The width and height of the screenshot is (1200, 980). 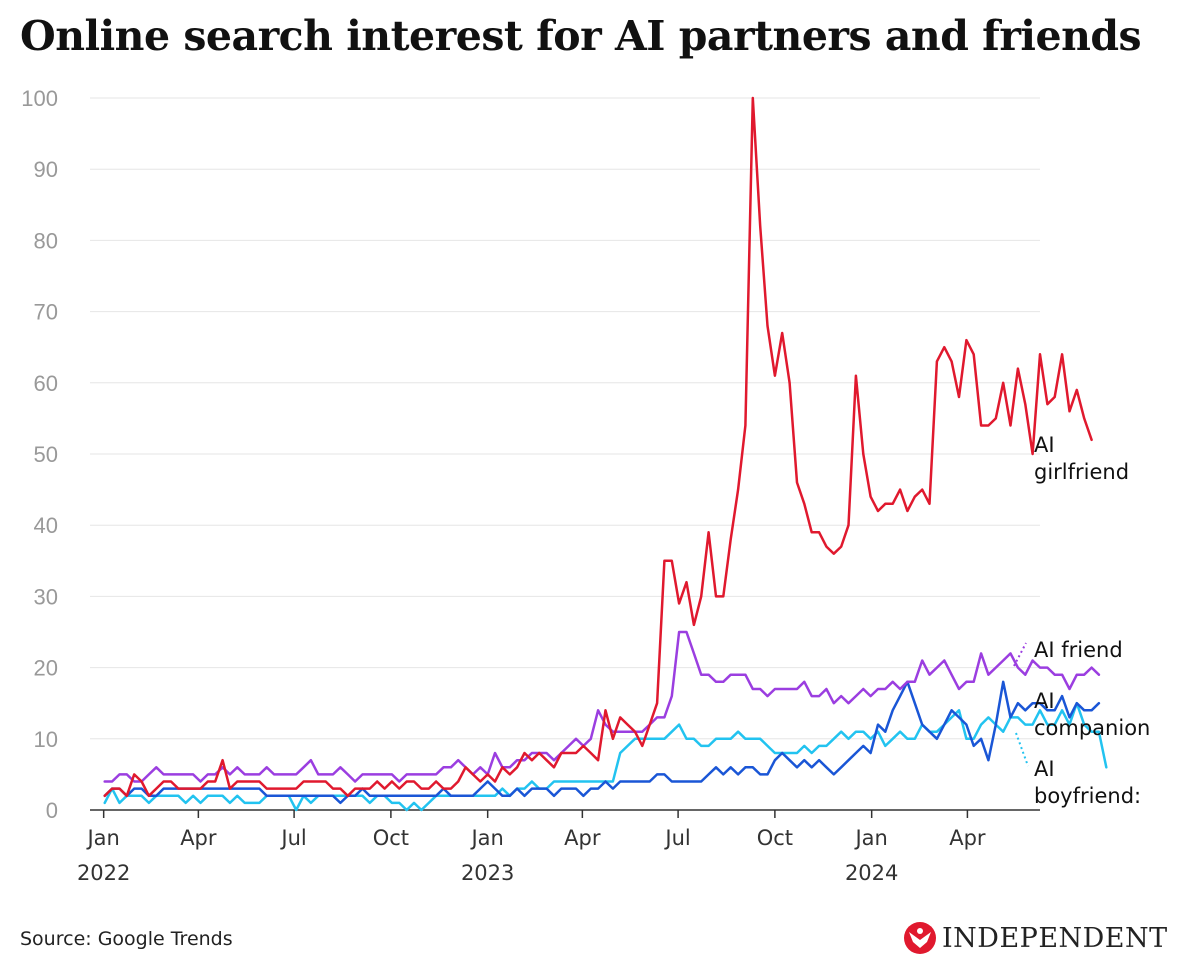 I want to click on brand-mark-wings, so click(x=920, y=940).